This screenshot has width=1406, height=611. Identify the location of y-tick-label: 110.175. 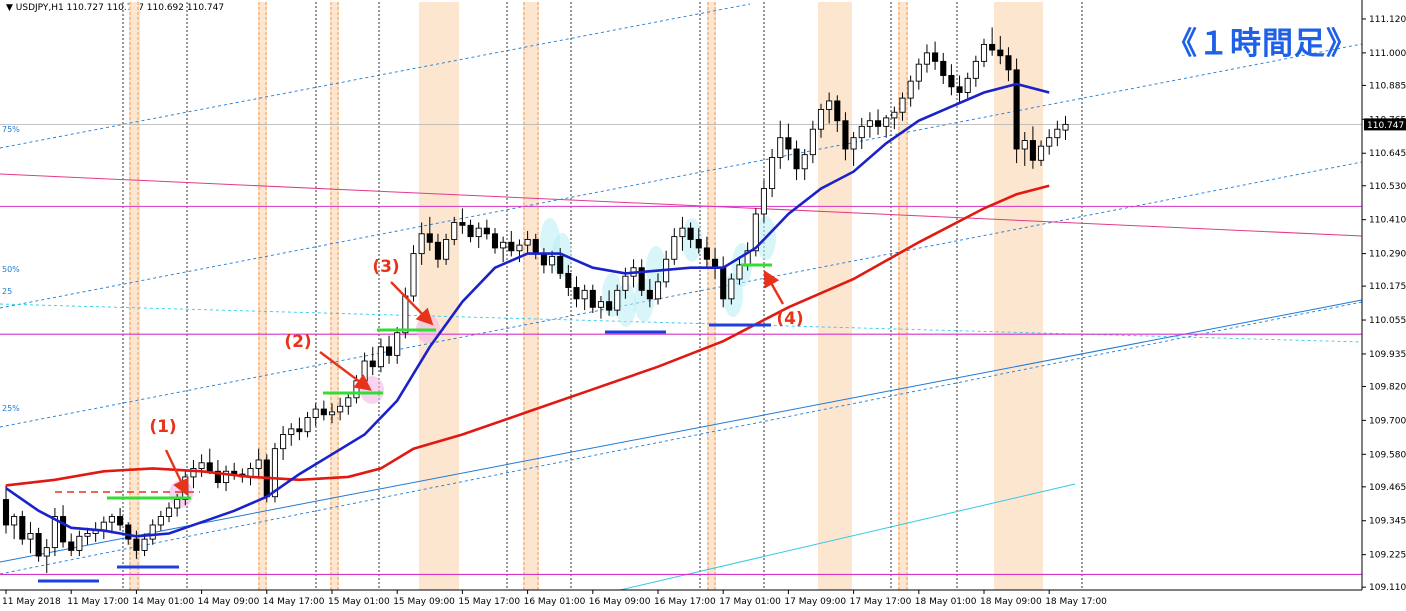
(1387, 287).